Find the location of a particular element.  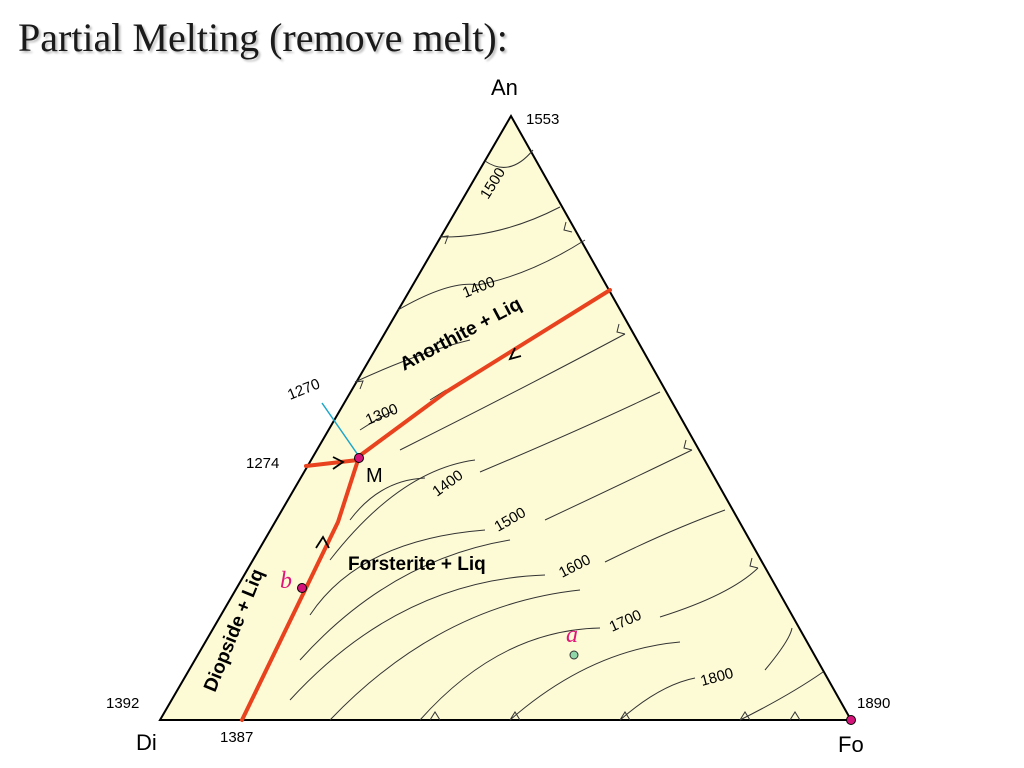

point-b is located at coordinates (302, 588).